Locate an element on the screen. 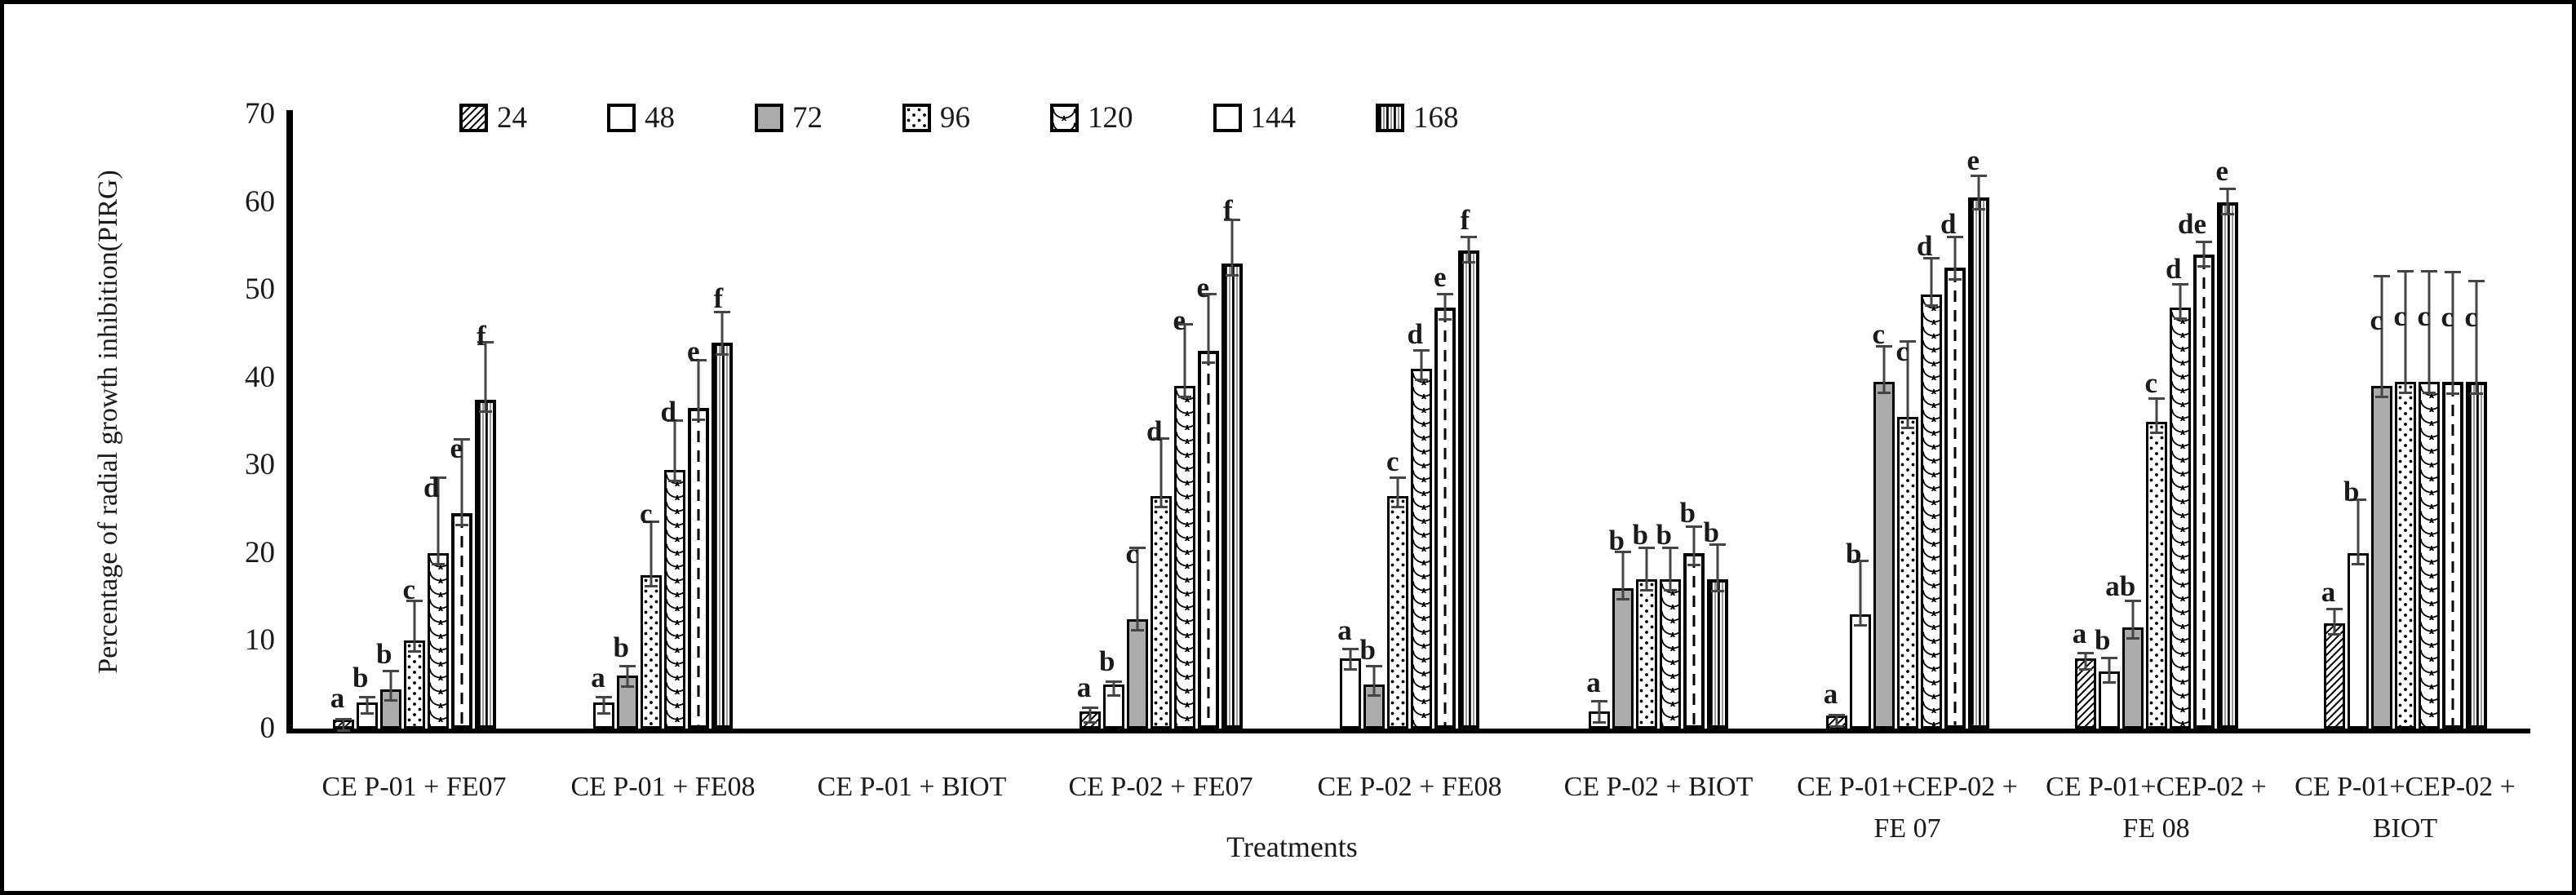 This screenshot has height=895, width=2576. legend-label: 24 is located at coordinates (512, 118).